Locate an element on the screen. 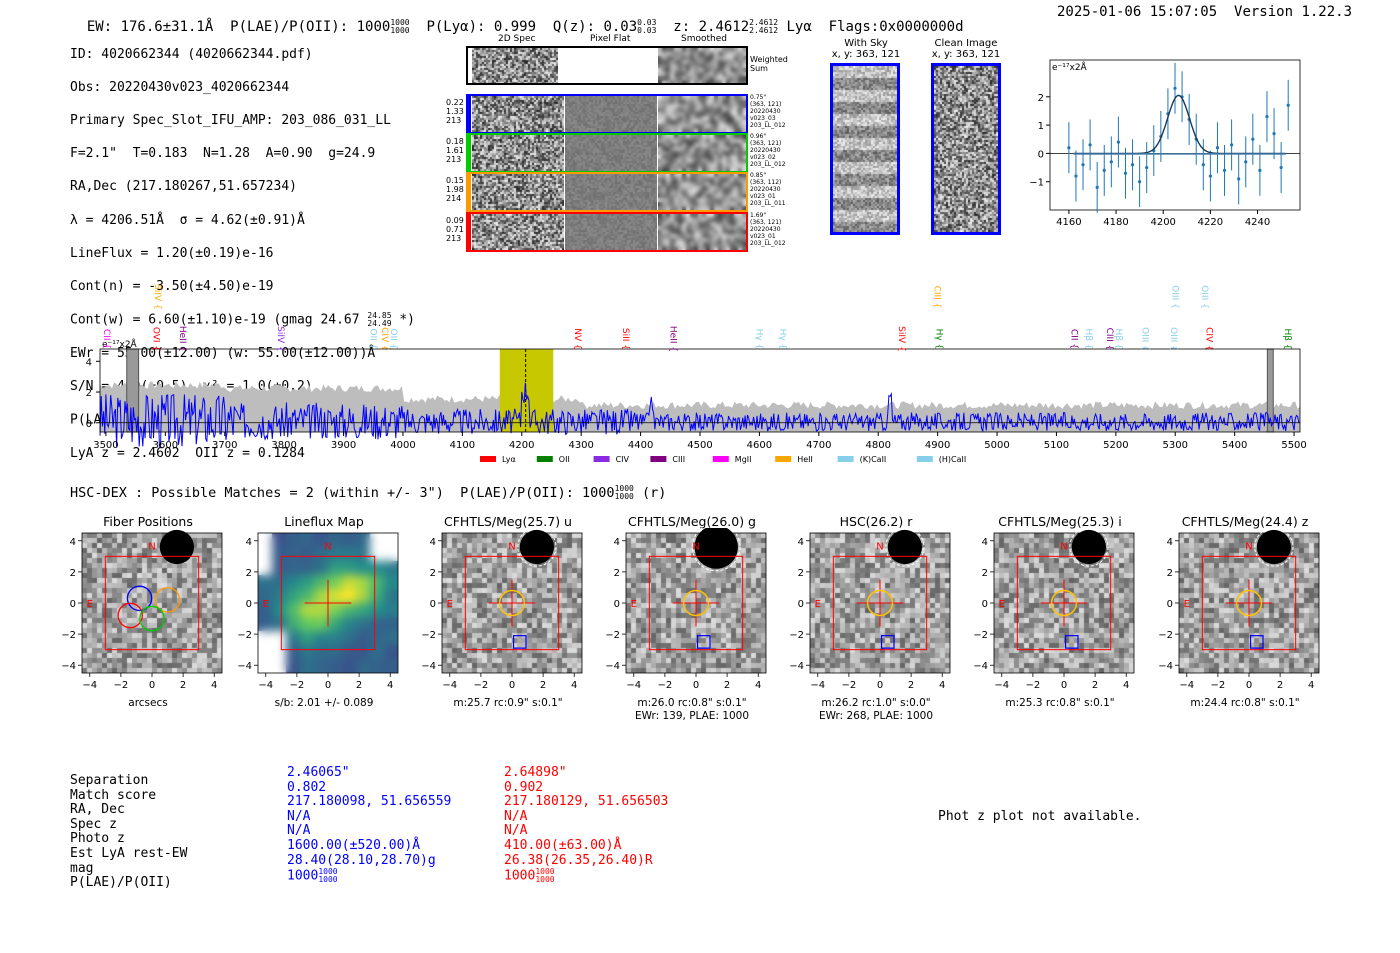 The width and height of the screenshot is (1400, 953). emission-line-label: OIII { is located at coordinates (1173, 339).